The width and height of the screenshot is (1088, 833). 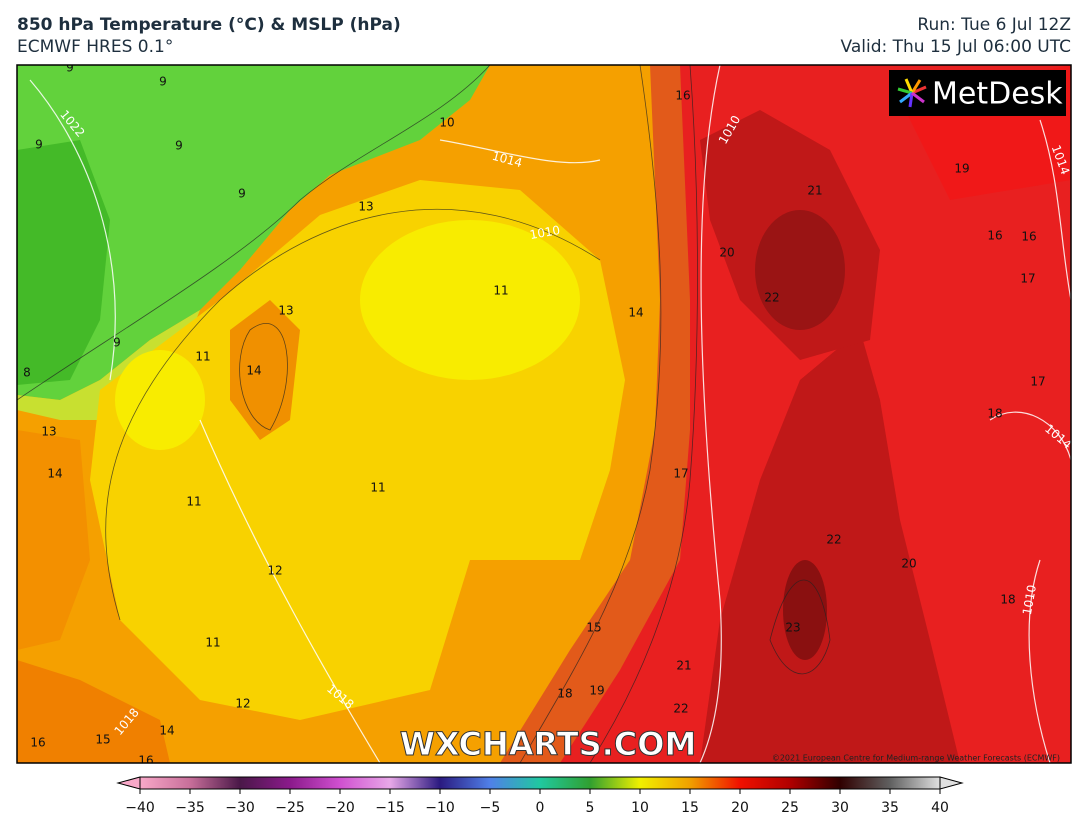 I want to click on colorbar-high-arrow, so click(x=951, y=783).